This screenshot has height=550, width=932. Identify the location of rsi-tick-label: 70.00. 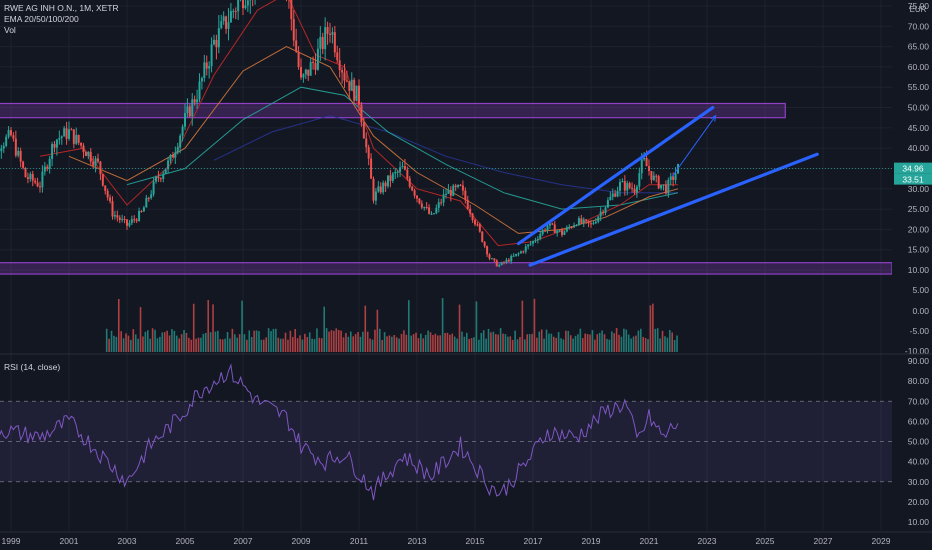
(919, 401).